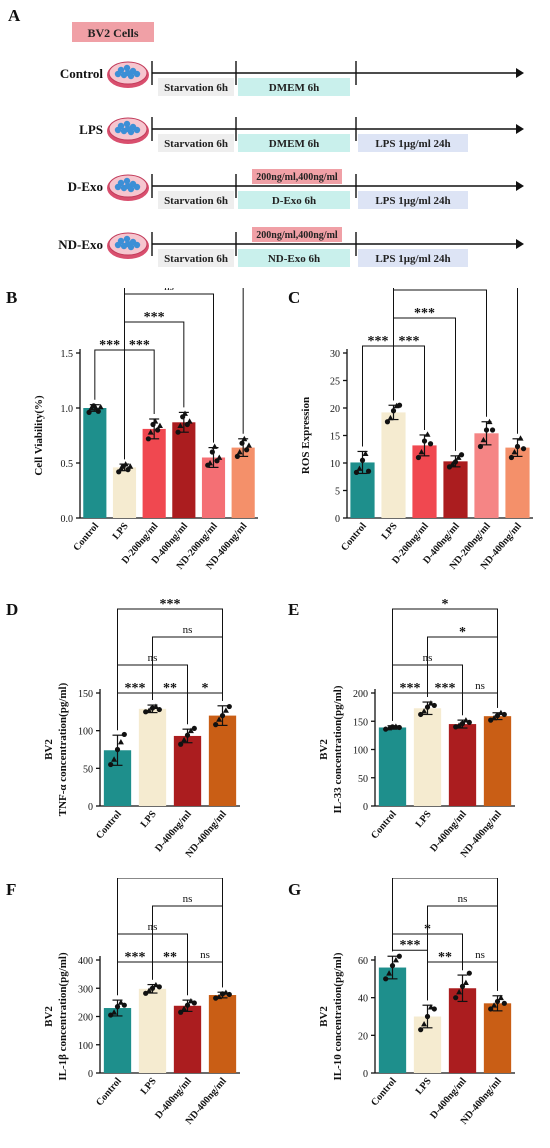 The width and height of the screenshot is (550, 1148). I want to click on row-label-1: LPS, so click(91, 129).